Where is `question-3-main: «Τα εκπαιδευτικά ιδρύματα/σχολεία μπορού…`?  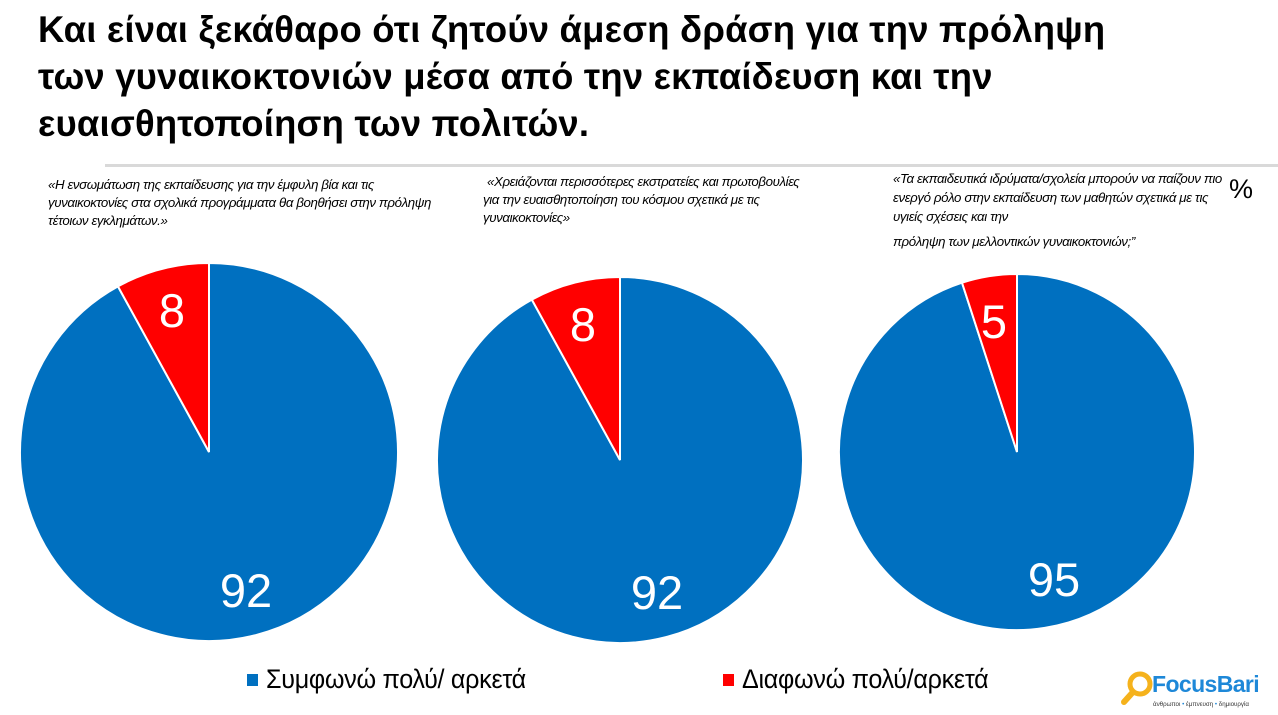 question-3-main: «Τα εκπαιδευτικά ιδρύματα/σχολεία μπορού… is located at coordinates (1057, 197).